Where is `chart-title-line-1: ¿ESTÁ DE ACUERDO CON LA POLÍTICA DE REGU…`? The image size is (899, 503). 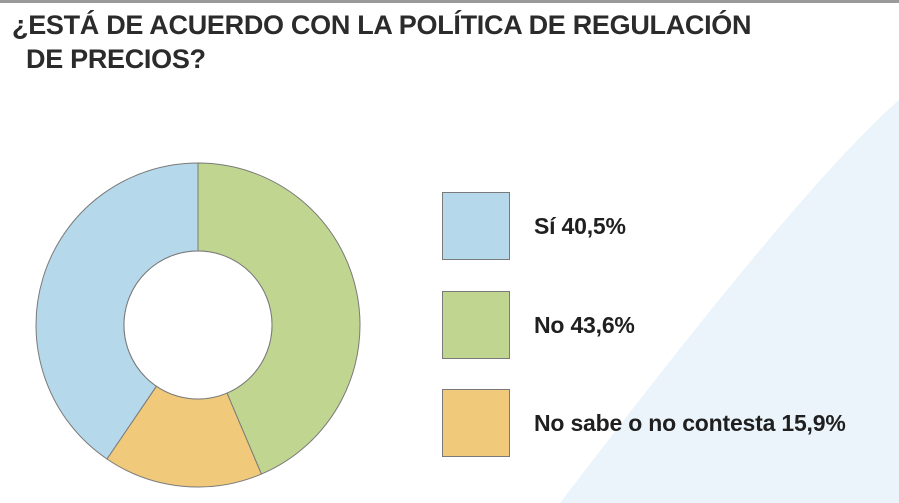
chart-title-line-1: ¿ESTÁ DE ACUERDO CON LA POLÍTICA DE REGU… is located at coordinates (382, 25).